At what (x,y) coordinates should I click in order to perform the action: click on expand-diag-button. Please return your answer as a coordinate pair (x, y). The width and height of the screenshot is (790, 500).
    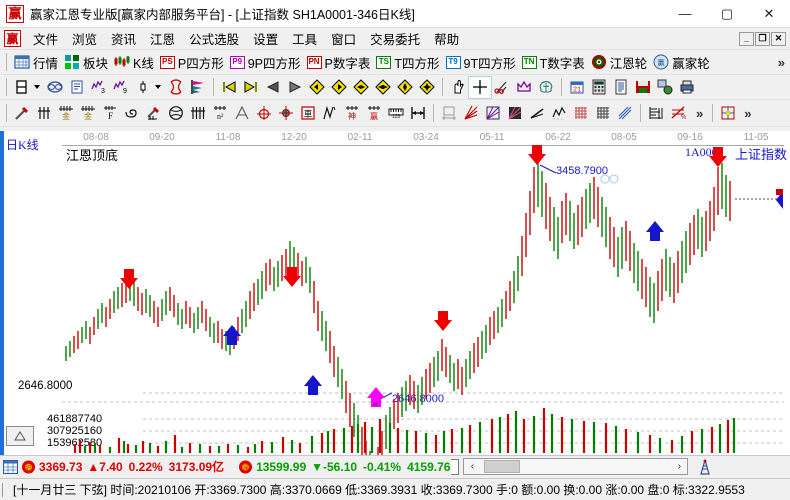
    Looking at the image, I should click on (427, 87).